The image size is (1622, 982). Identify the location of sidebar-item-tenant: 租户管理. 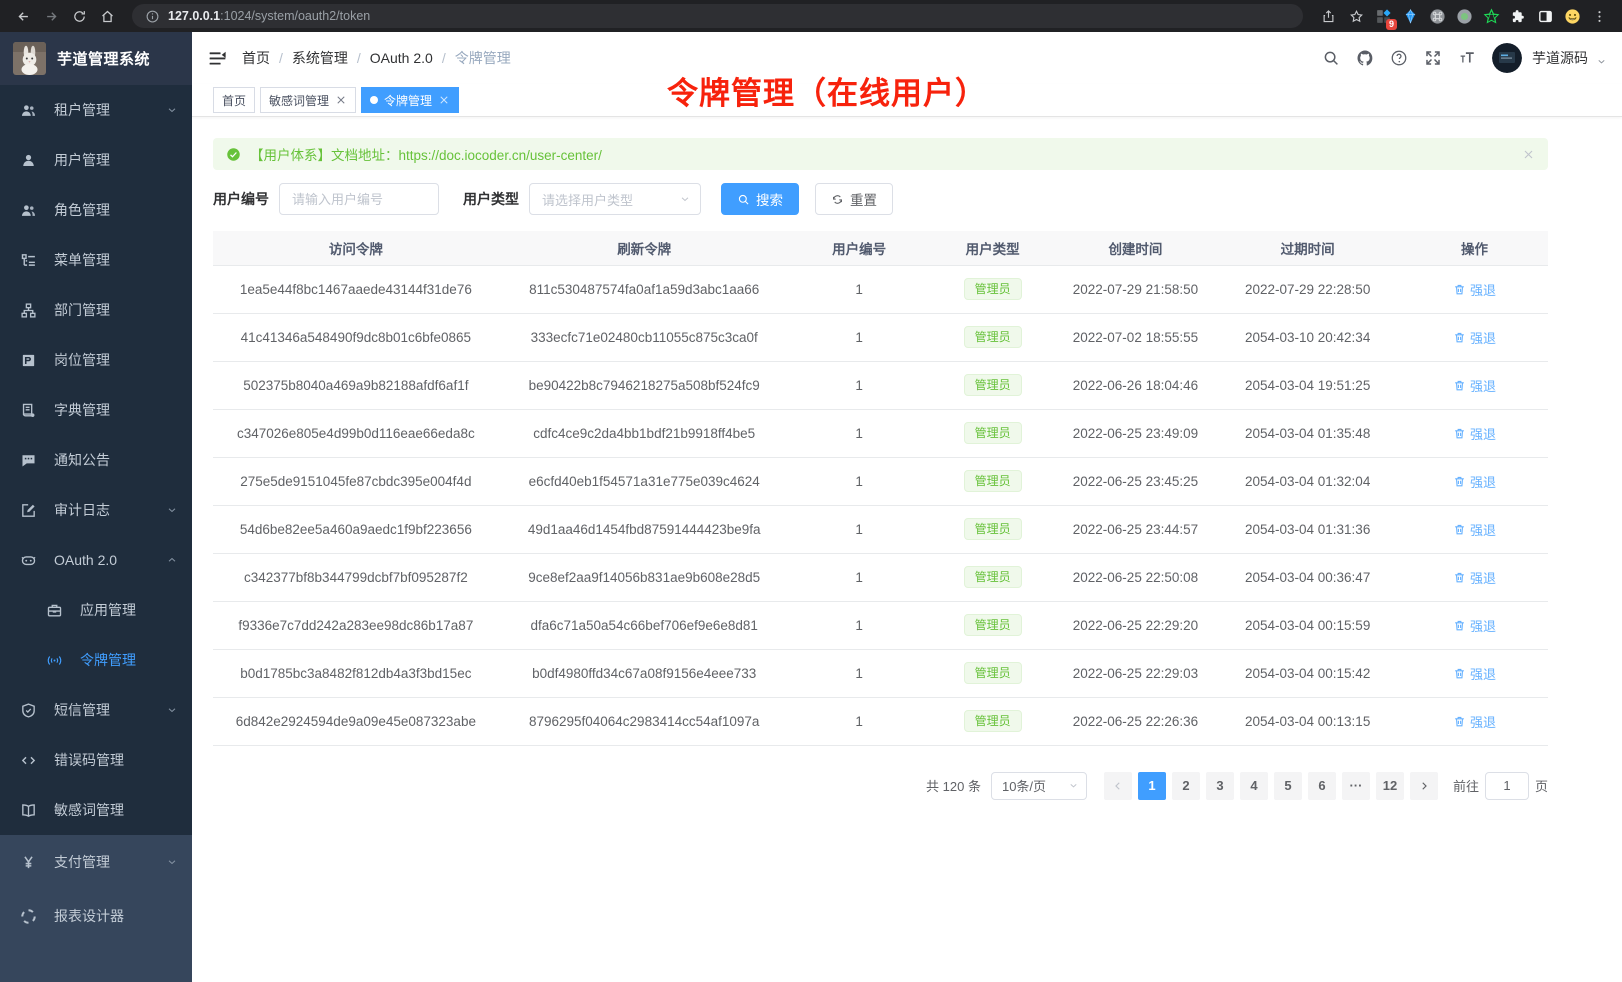
(96, 110).